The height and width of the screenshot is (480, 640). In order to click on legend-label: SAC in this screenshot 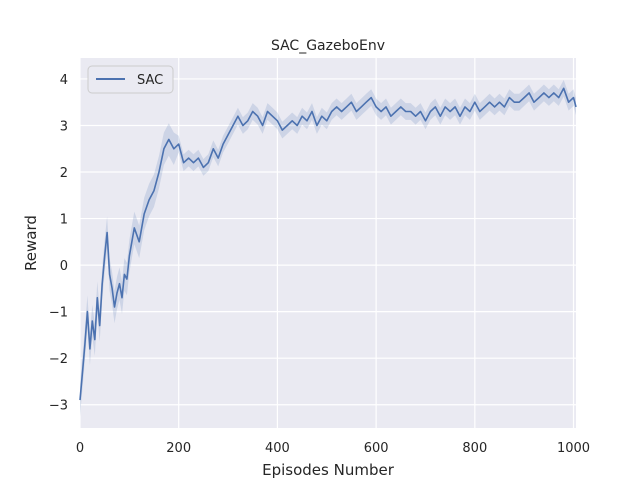, I will do `click(150, 80)`.